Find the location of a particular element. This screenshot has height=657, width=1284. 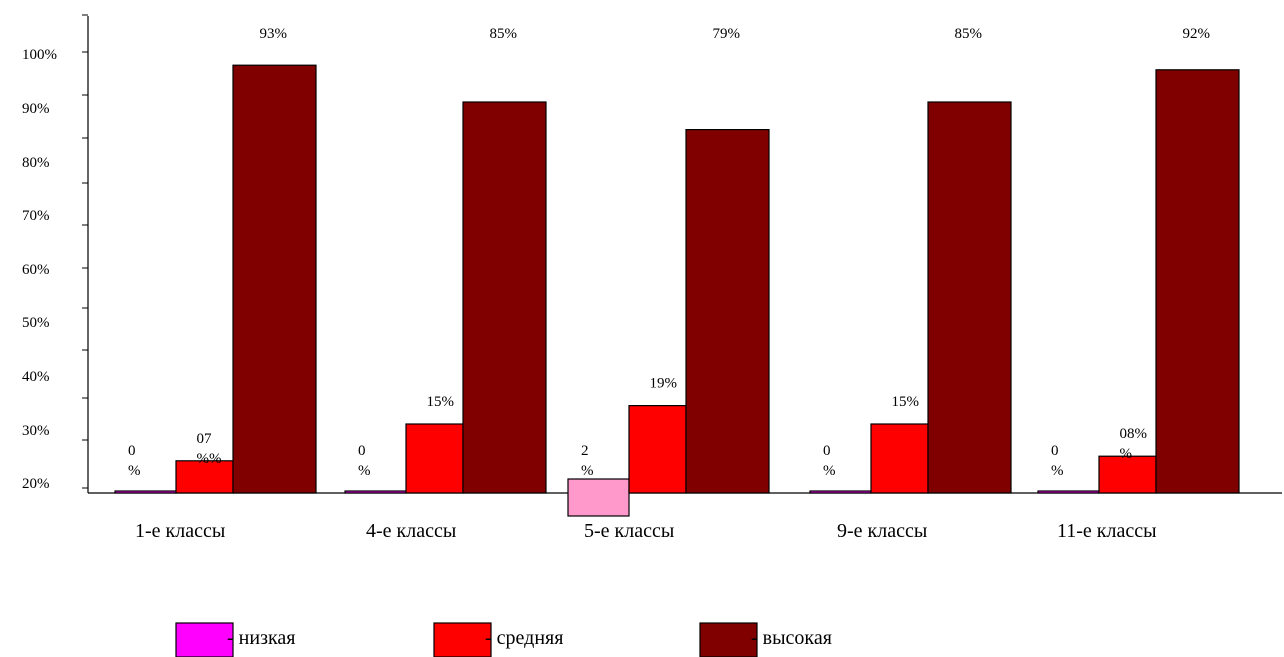

y-tick-label: 40% is located at coordinates (36, 377).